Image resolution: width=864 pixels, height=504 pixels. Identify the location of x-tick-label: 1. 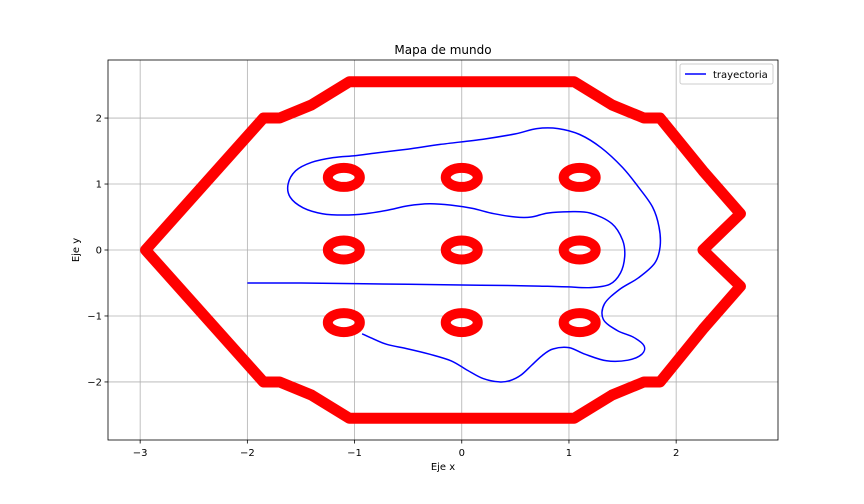
(569, 453).